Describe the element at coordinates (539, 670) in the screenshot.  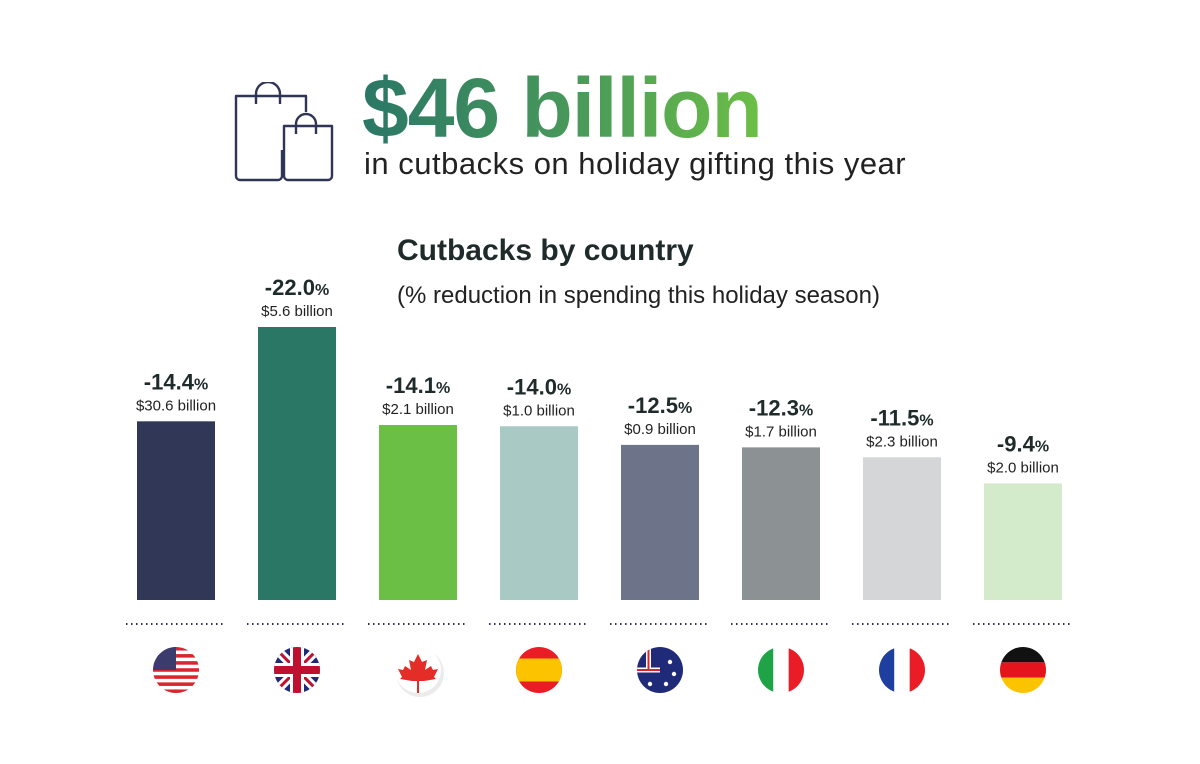
I see `spain-flag-icon` at that location.